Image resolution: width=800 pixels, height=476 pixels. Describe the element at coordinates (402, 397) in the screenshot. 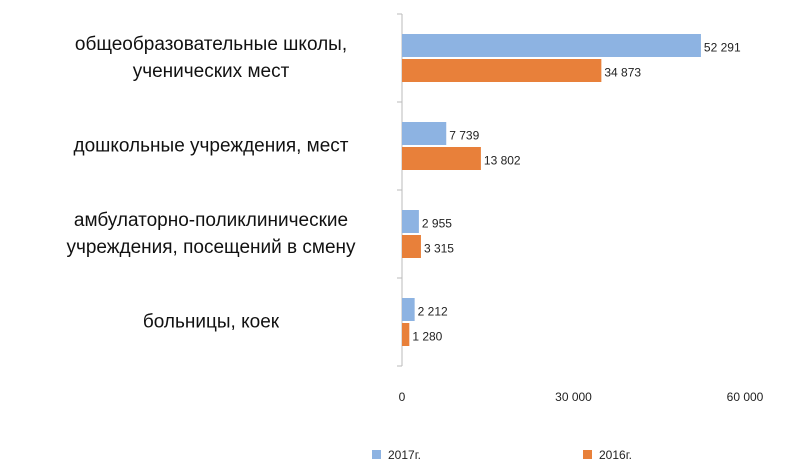

I see `x-tick-label: 0` at that location.